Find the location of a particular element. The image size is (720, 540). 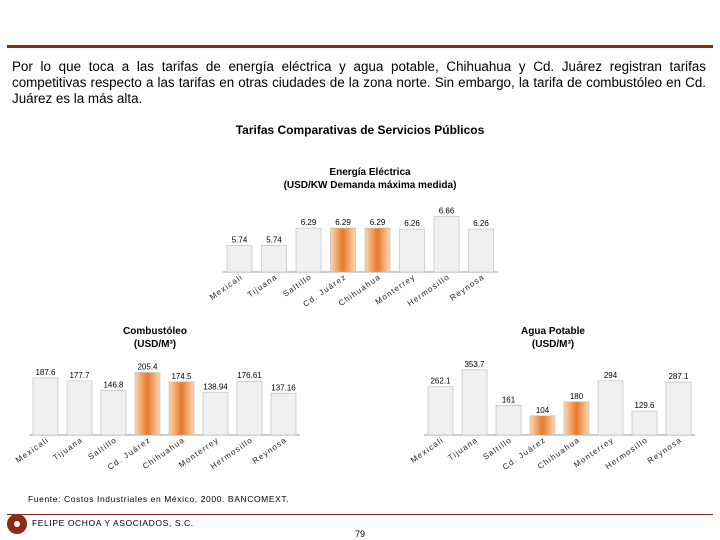

energy-value-label-hermosillo: 6.66 is located at coordinates (447, 210).